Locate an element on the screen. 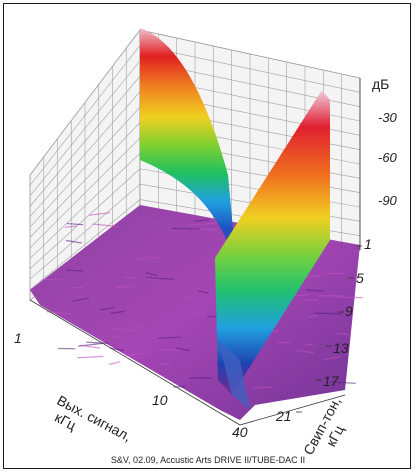 This screenshot has width=416, height=476. x-tick-label: 10 is located at coordinates (160, 400).